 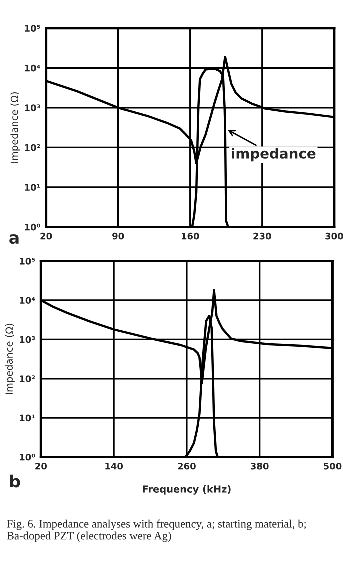 What do you see at coordinates (191, 236) in the screenshot?
I see `x-tick-label: 160` at bounding box center [191, 236].